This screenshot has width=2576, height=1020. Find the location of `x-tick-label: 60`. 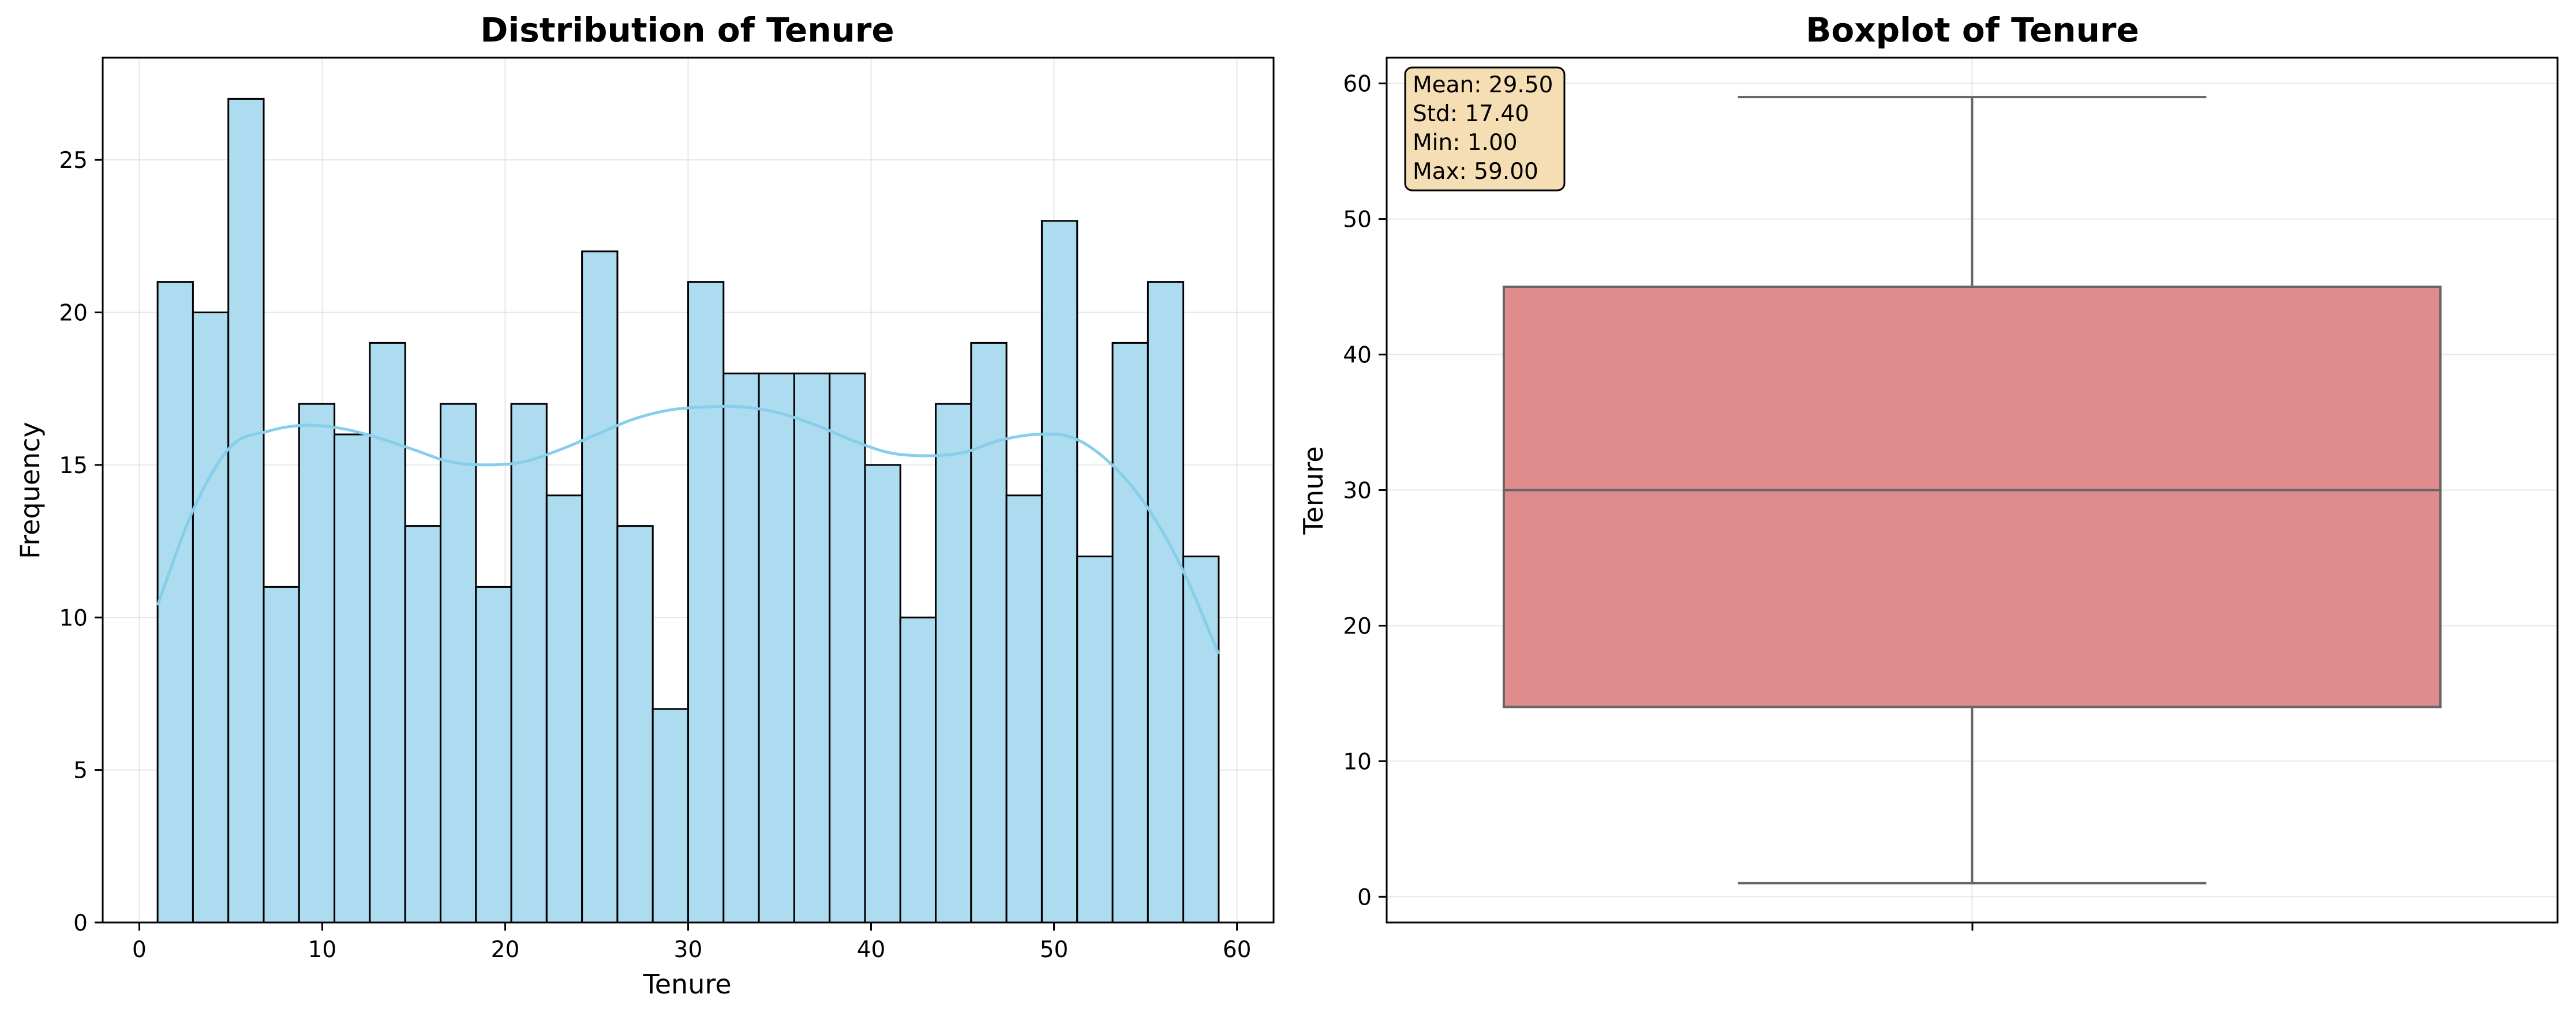

x-tick-label: 60 is located at coordinates (1237, 950).